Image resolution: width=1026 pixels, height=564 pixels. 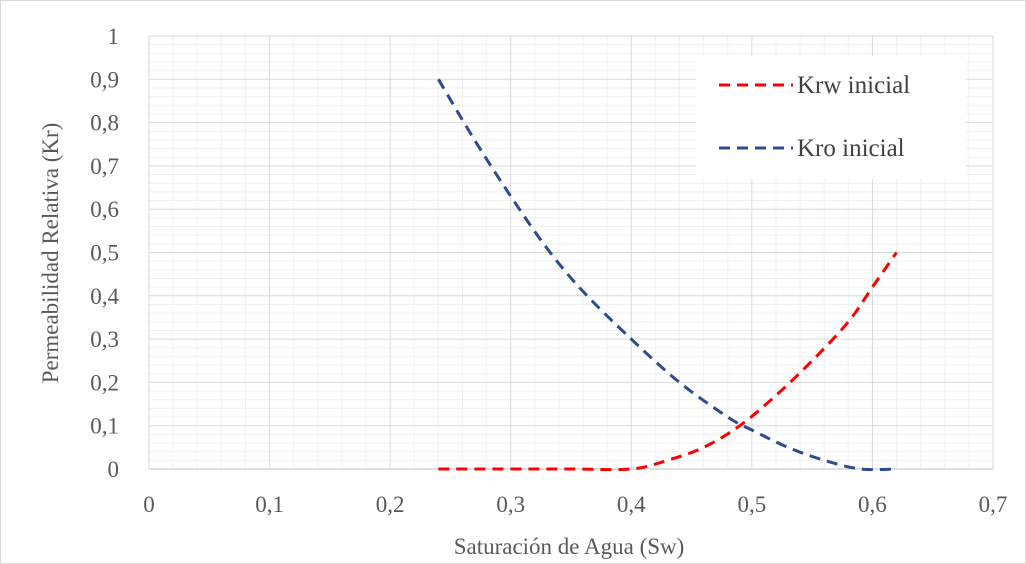 I want to click on x-tick-label: 0,1, so click(x=269, y=504).